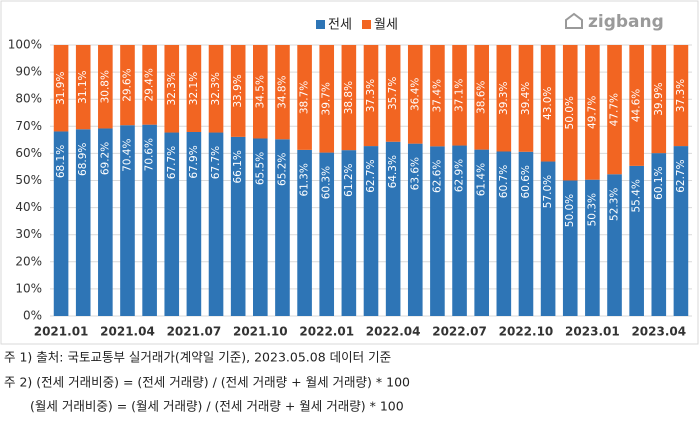 The height and width of the screenshot is (423, 700). Describe the element at coordinates (28, 99) in the screenshot. I see `y-tick-label: 80%` at that location.